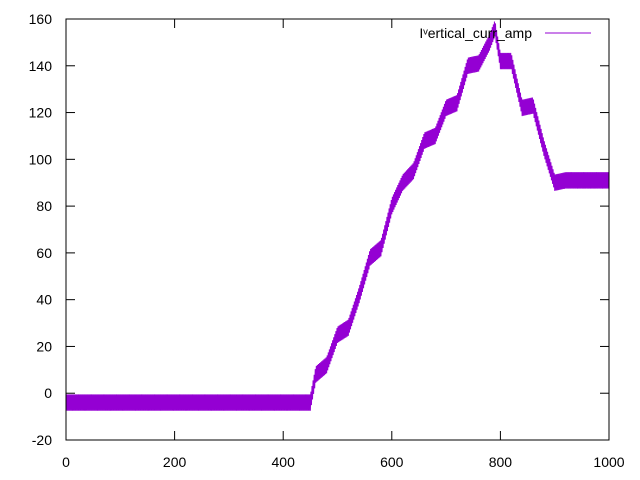  Describe the element at coordinates (48, 393) in the screenshot. I see `y-tick-label: 0` at that location.